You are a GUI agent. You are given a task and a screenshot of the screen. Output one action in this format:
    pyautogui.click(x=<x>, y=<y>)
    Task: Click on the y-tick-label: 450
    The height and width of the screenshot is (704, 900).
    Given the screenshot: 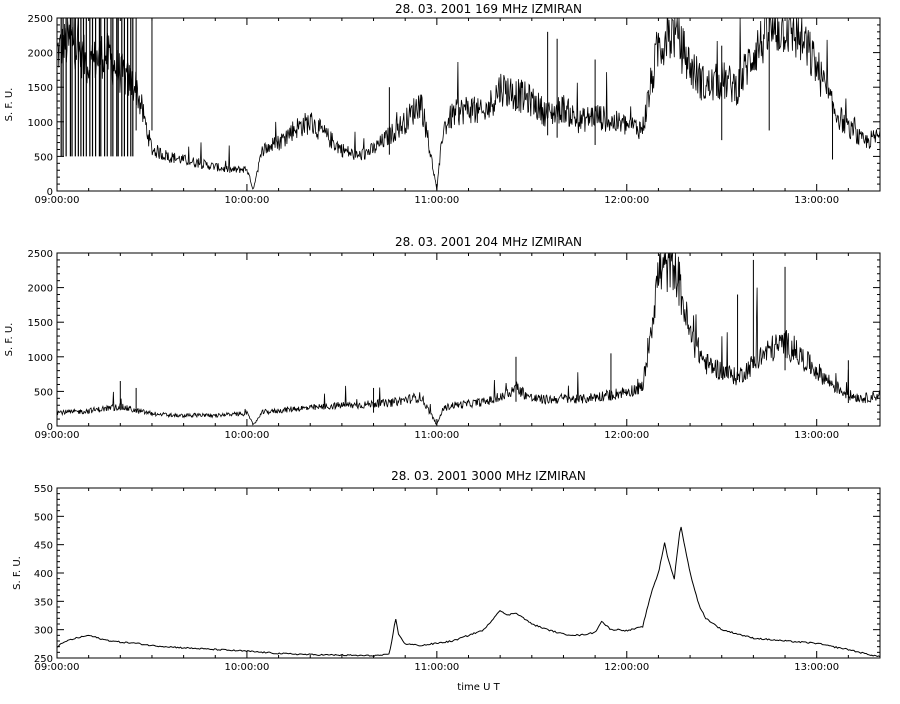 What is the action you would take?
    pyautogui.click(x=43, y=546)
    